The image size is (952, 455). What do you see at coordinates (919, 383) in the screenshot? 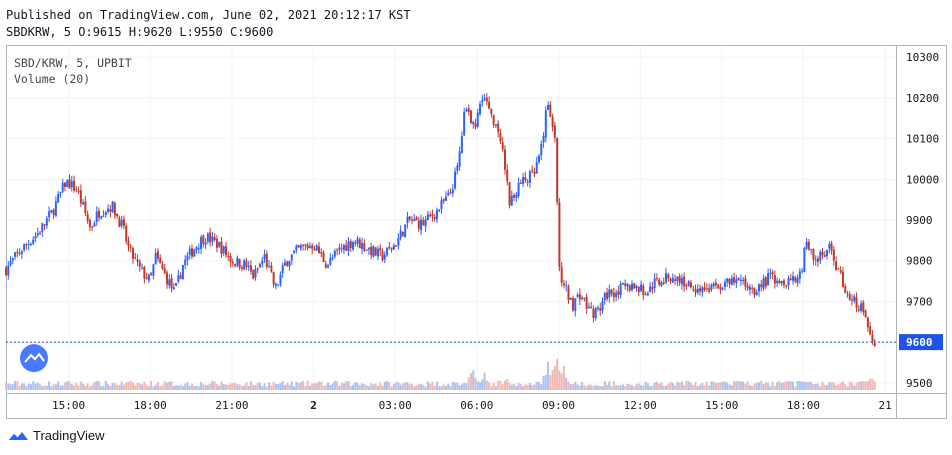
I see `y-tick-label: 9500` at bounding box center [919, 383].